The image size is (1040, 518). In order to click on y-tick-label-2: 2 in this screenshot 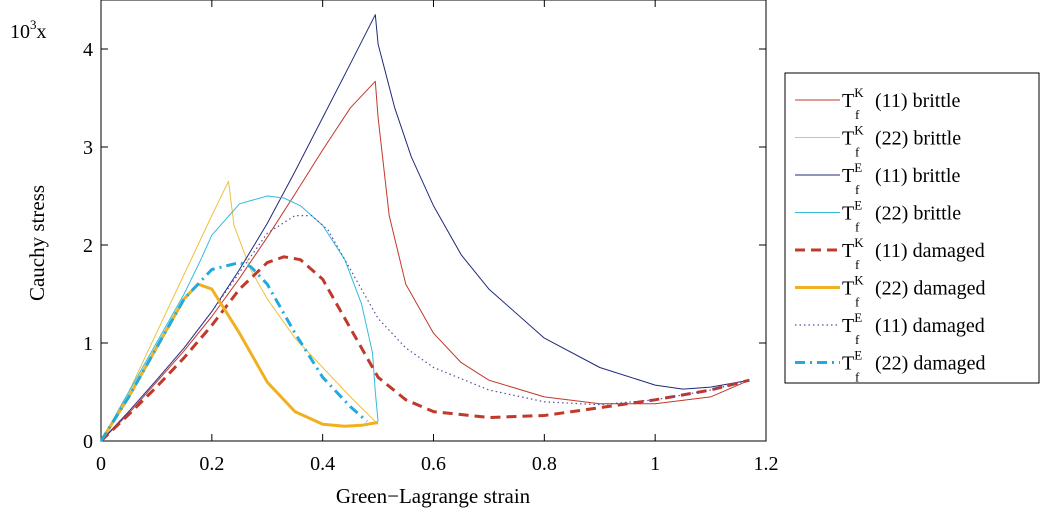, I will do `click(88, 246)`.